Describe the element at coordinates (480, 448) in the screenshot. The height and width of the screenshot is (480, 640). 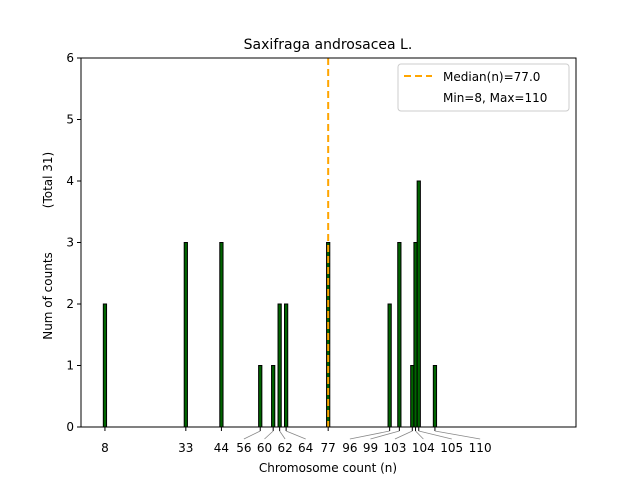
I see `x-tick-label: 110` at that location.